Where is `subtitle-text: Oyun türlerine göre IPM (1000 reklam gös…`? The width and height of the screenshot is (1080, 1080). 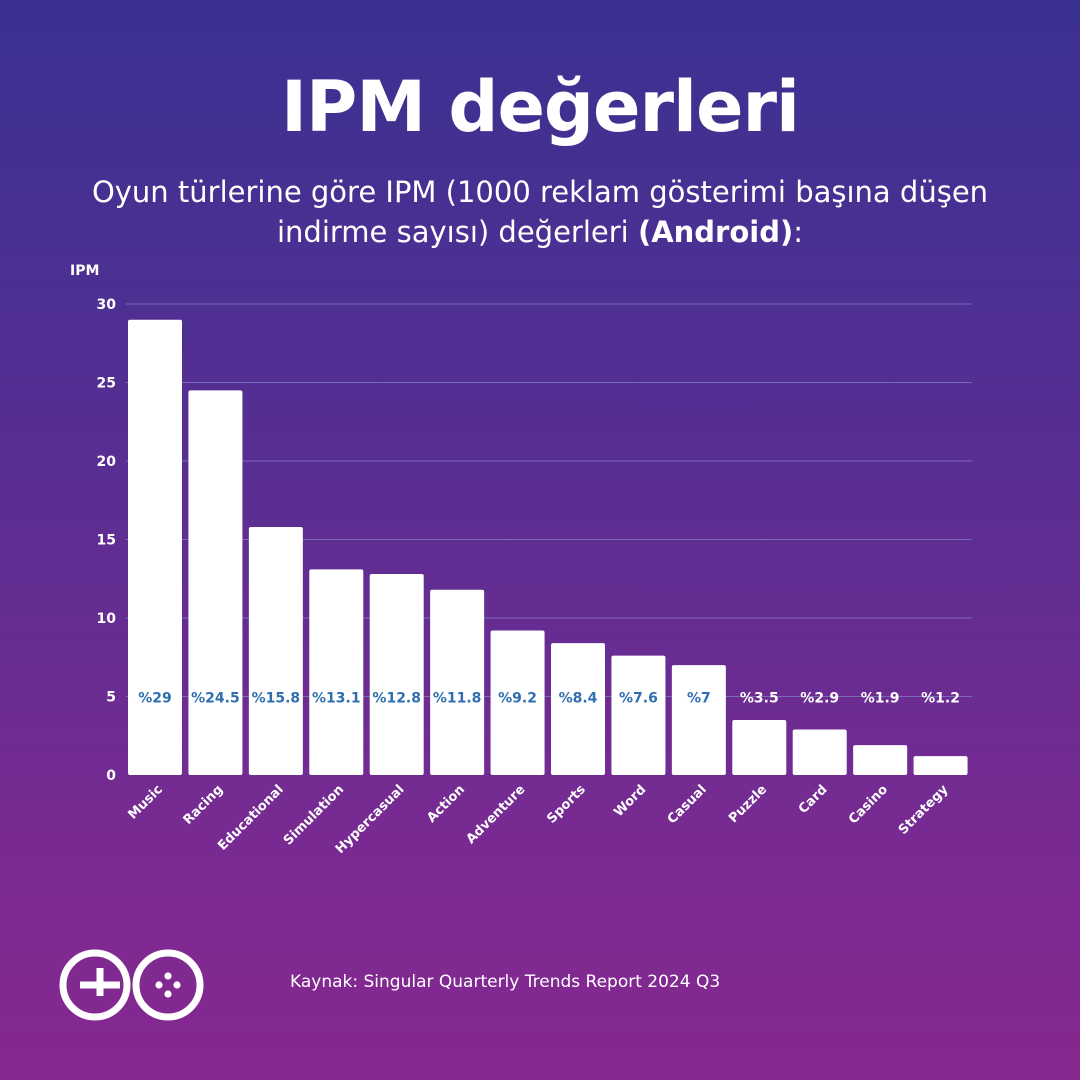 subtitle-text: Oyun türlerine göre IPM (1000 reklam gös… is located at coordinates (540, 212).